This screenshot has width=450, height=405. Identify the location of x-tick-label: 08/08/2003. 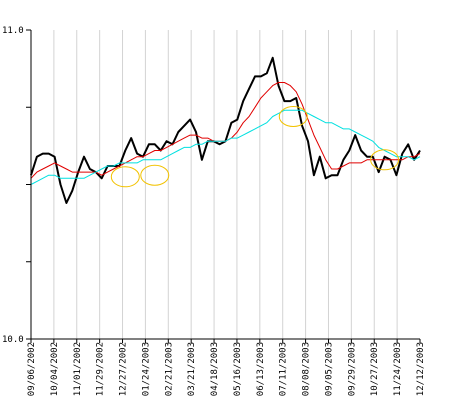
(307, 369).